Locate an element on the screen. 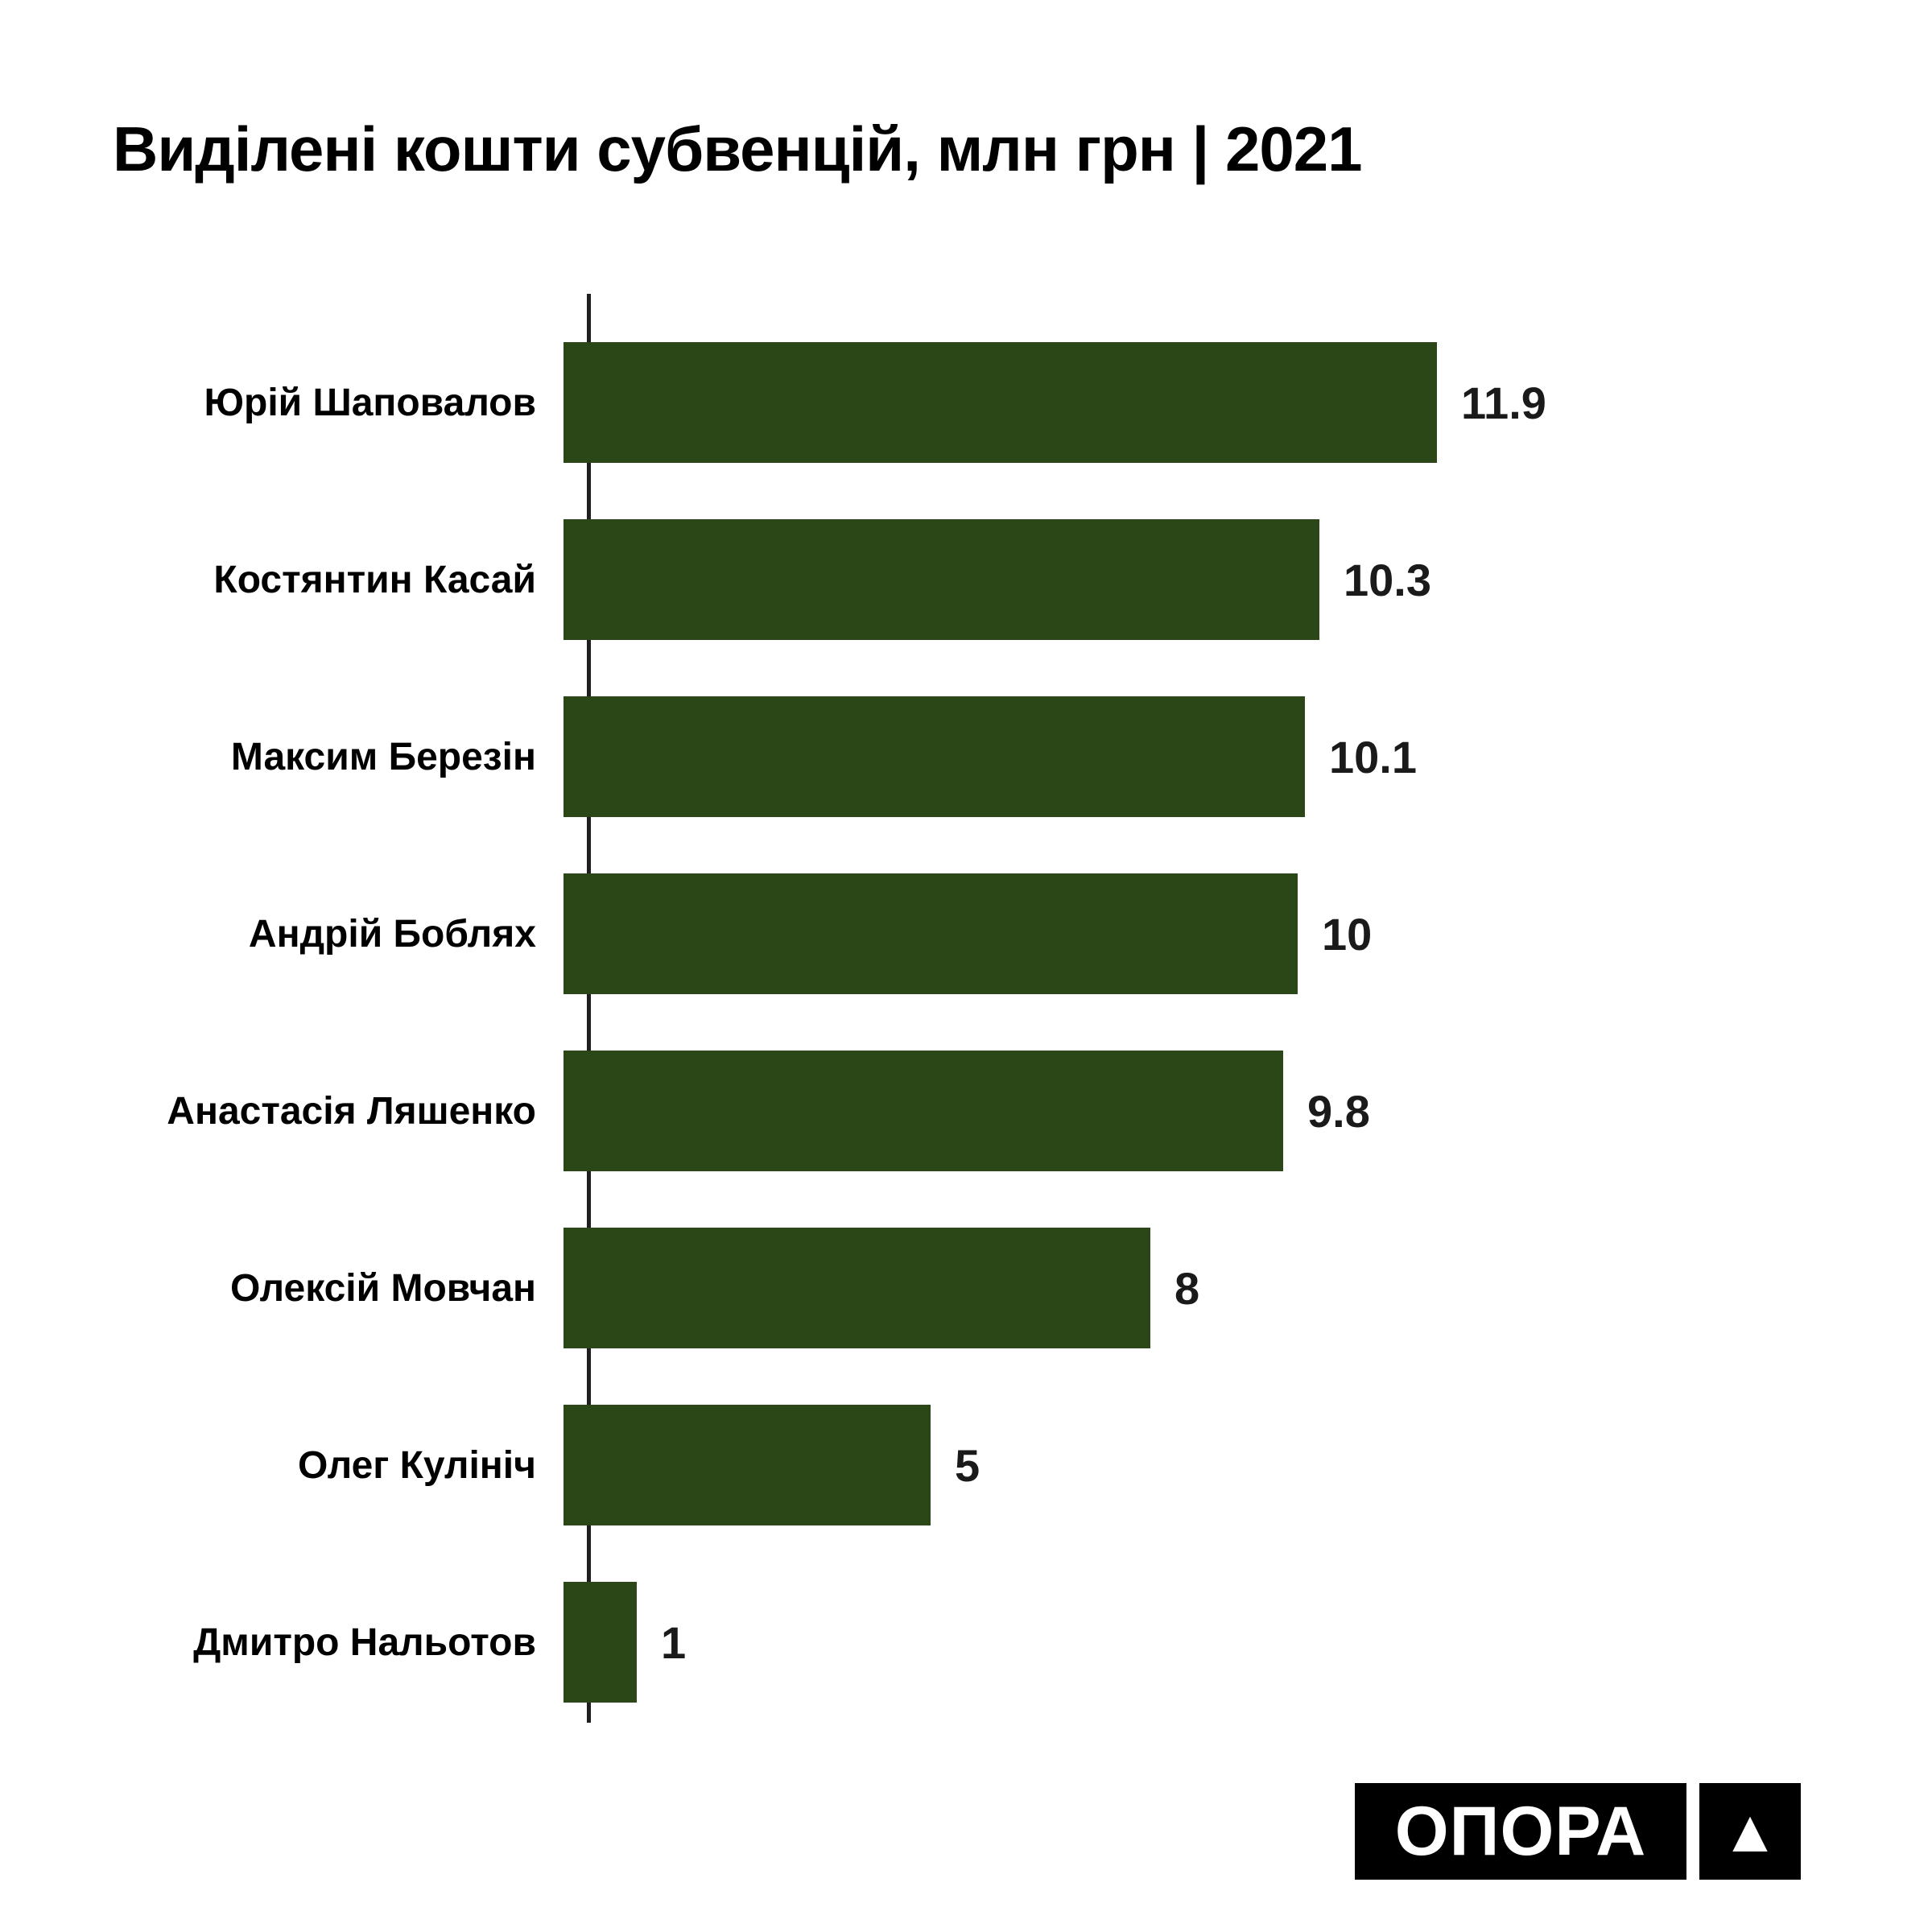  bar-area: 5 is located at coordinates (1248, 1465).